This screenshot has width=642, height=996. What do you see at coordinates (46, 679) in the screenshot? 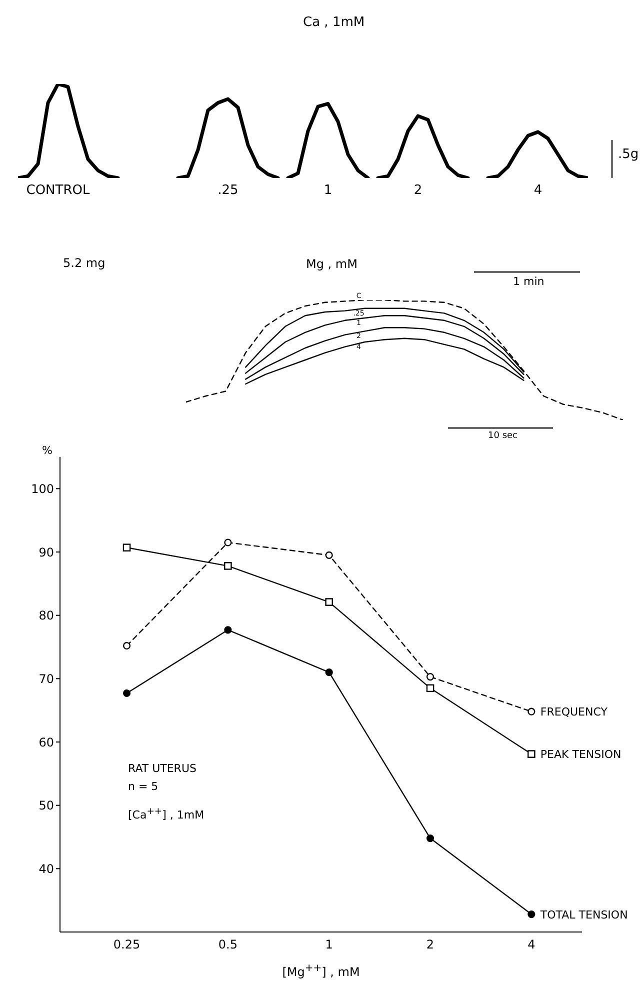
I see `y-tick-label: 70` at bounding box center [46, 679].